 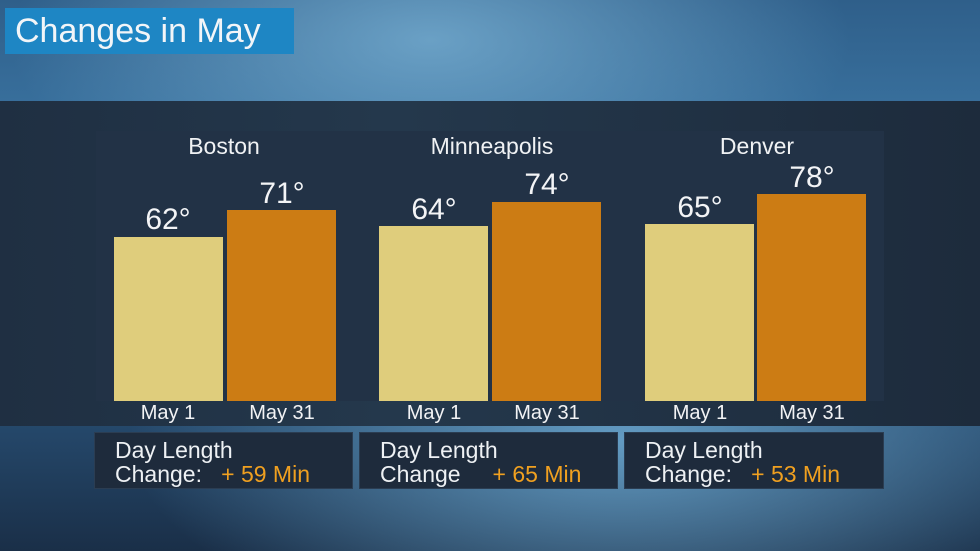 I want to click on page-title: Changes in May, so click(x=138, y=31).